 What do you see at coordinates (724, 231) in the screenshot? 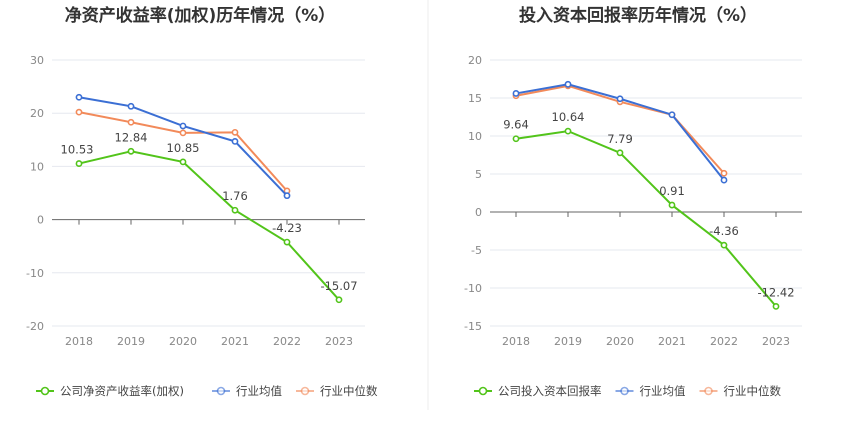
I see `data-label: -4.36` at bounding box center [724, 231].